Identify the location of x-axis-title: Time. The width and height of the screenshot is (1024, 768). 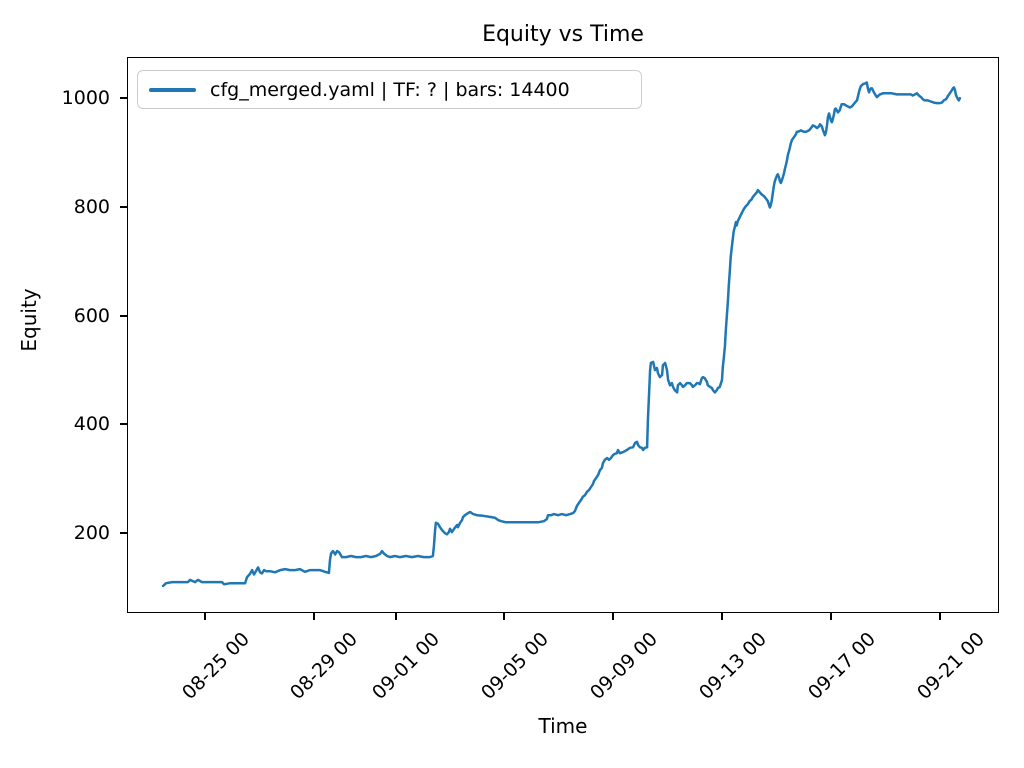
(563, 726).